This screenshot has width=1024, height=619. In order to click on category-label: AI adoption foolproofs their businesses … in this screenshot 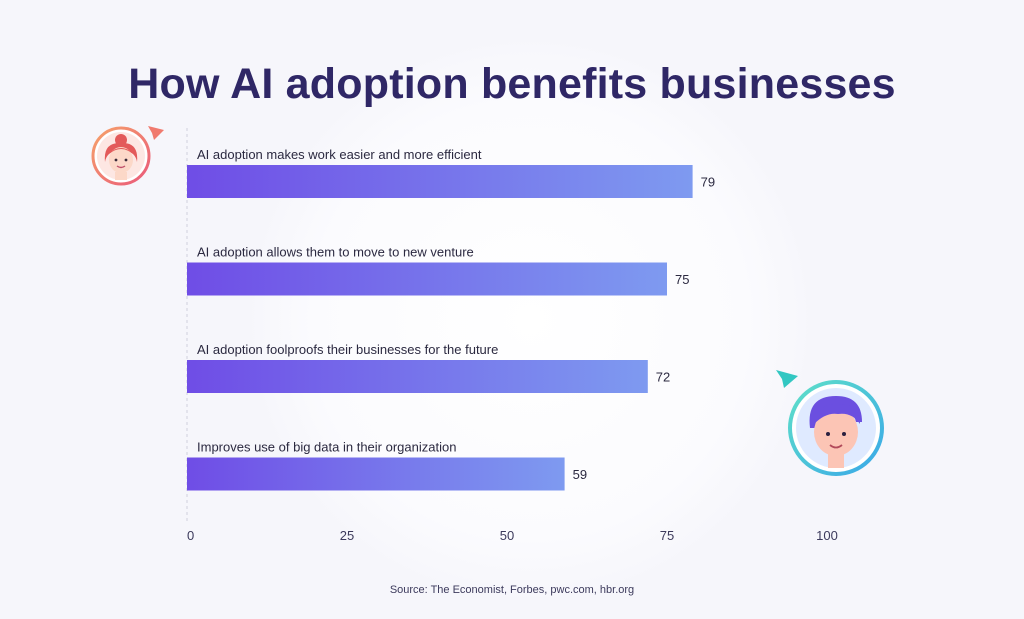, I will do `click(347, 349)`.